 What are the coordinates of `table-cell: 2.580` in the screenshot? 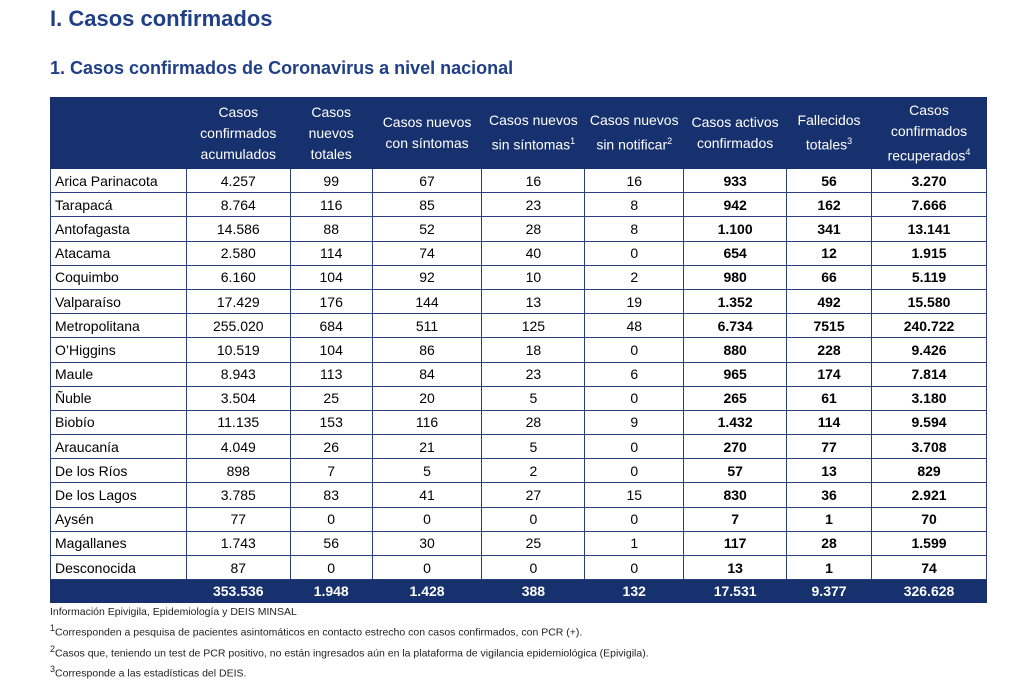 It's located at (238, 253).